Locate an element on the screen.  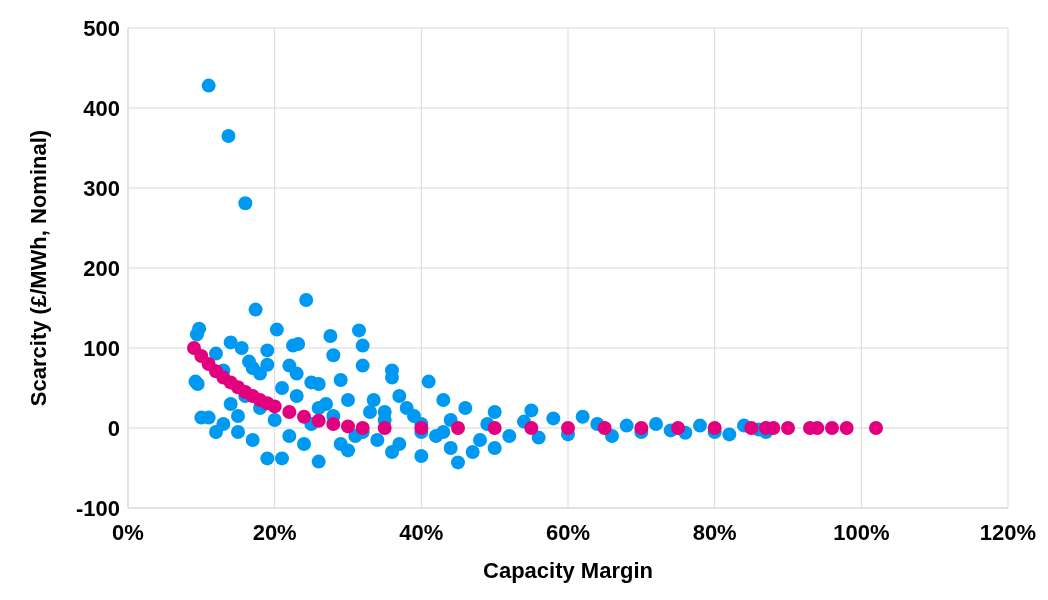
y-tick-label: 200 is located at coordinates (101, 268).